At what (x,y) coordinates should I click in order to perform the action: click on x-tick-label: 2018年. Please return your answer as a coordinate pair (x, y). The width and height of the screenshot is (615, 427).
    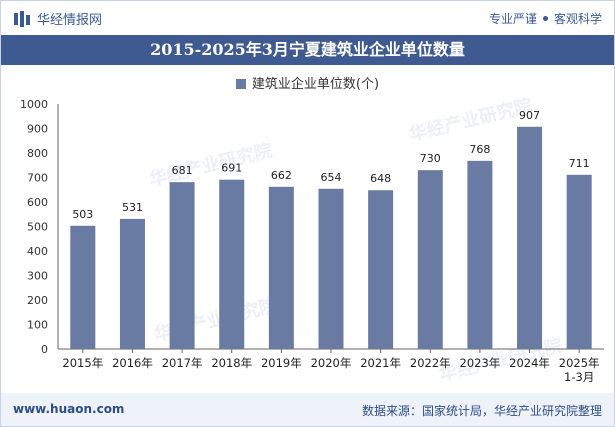
    Looking at the image, I should click on (231, 363).